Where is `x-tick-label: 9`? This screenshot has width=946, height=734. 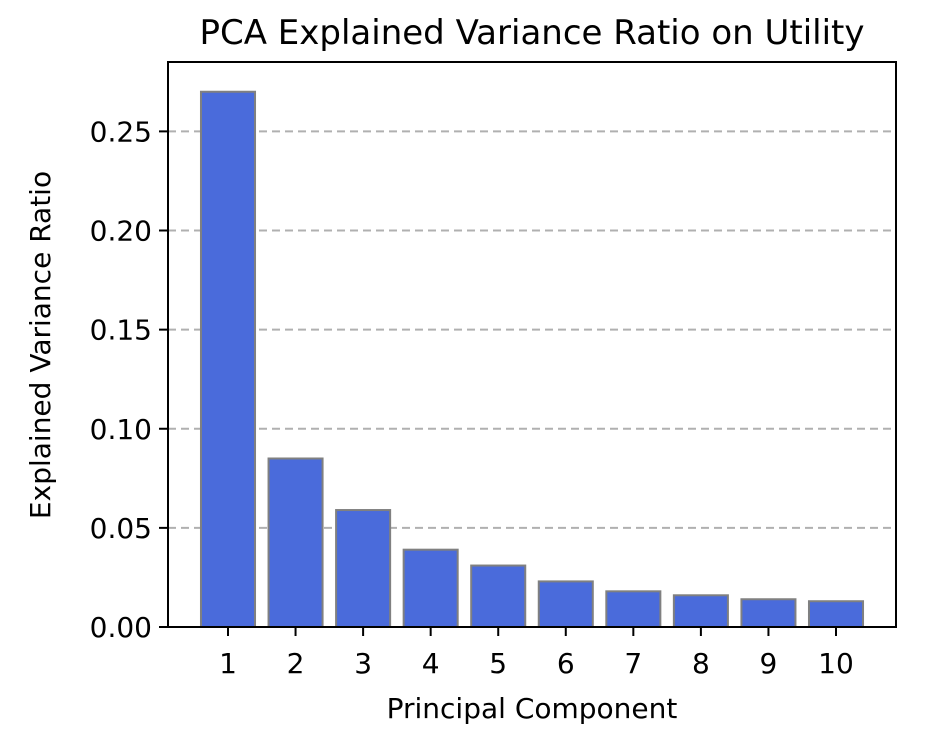 x-tick-label: 9 is located at coordinates (769, 663).